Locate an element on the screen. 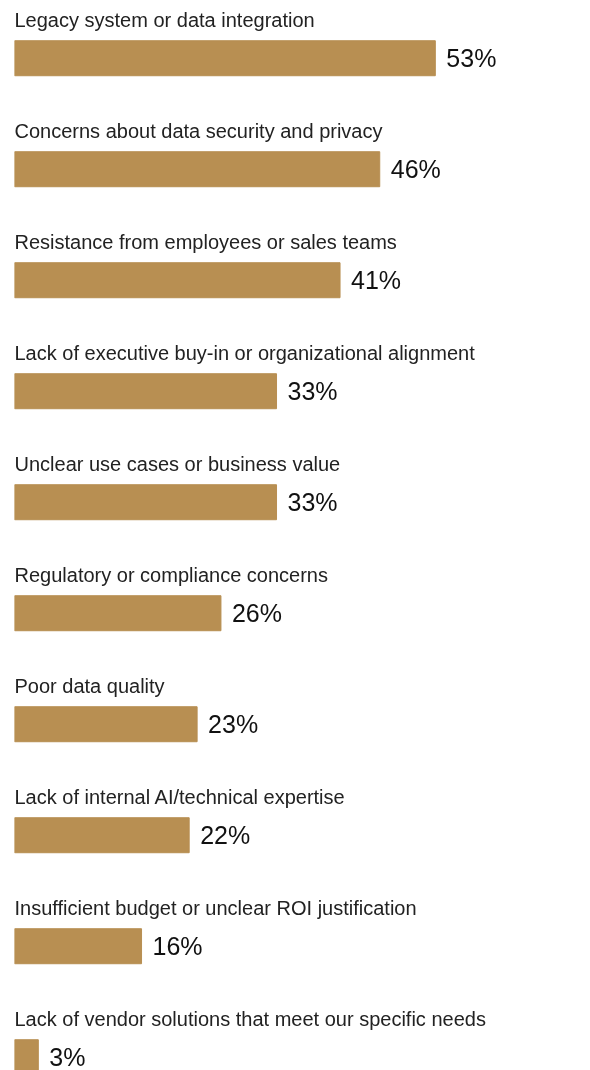  data-label: 41% is located at coordinates (376, 280).